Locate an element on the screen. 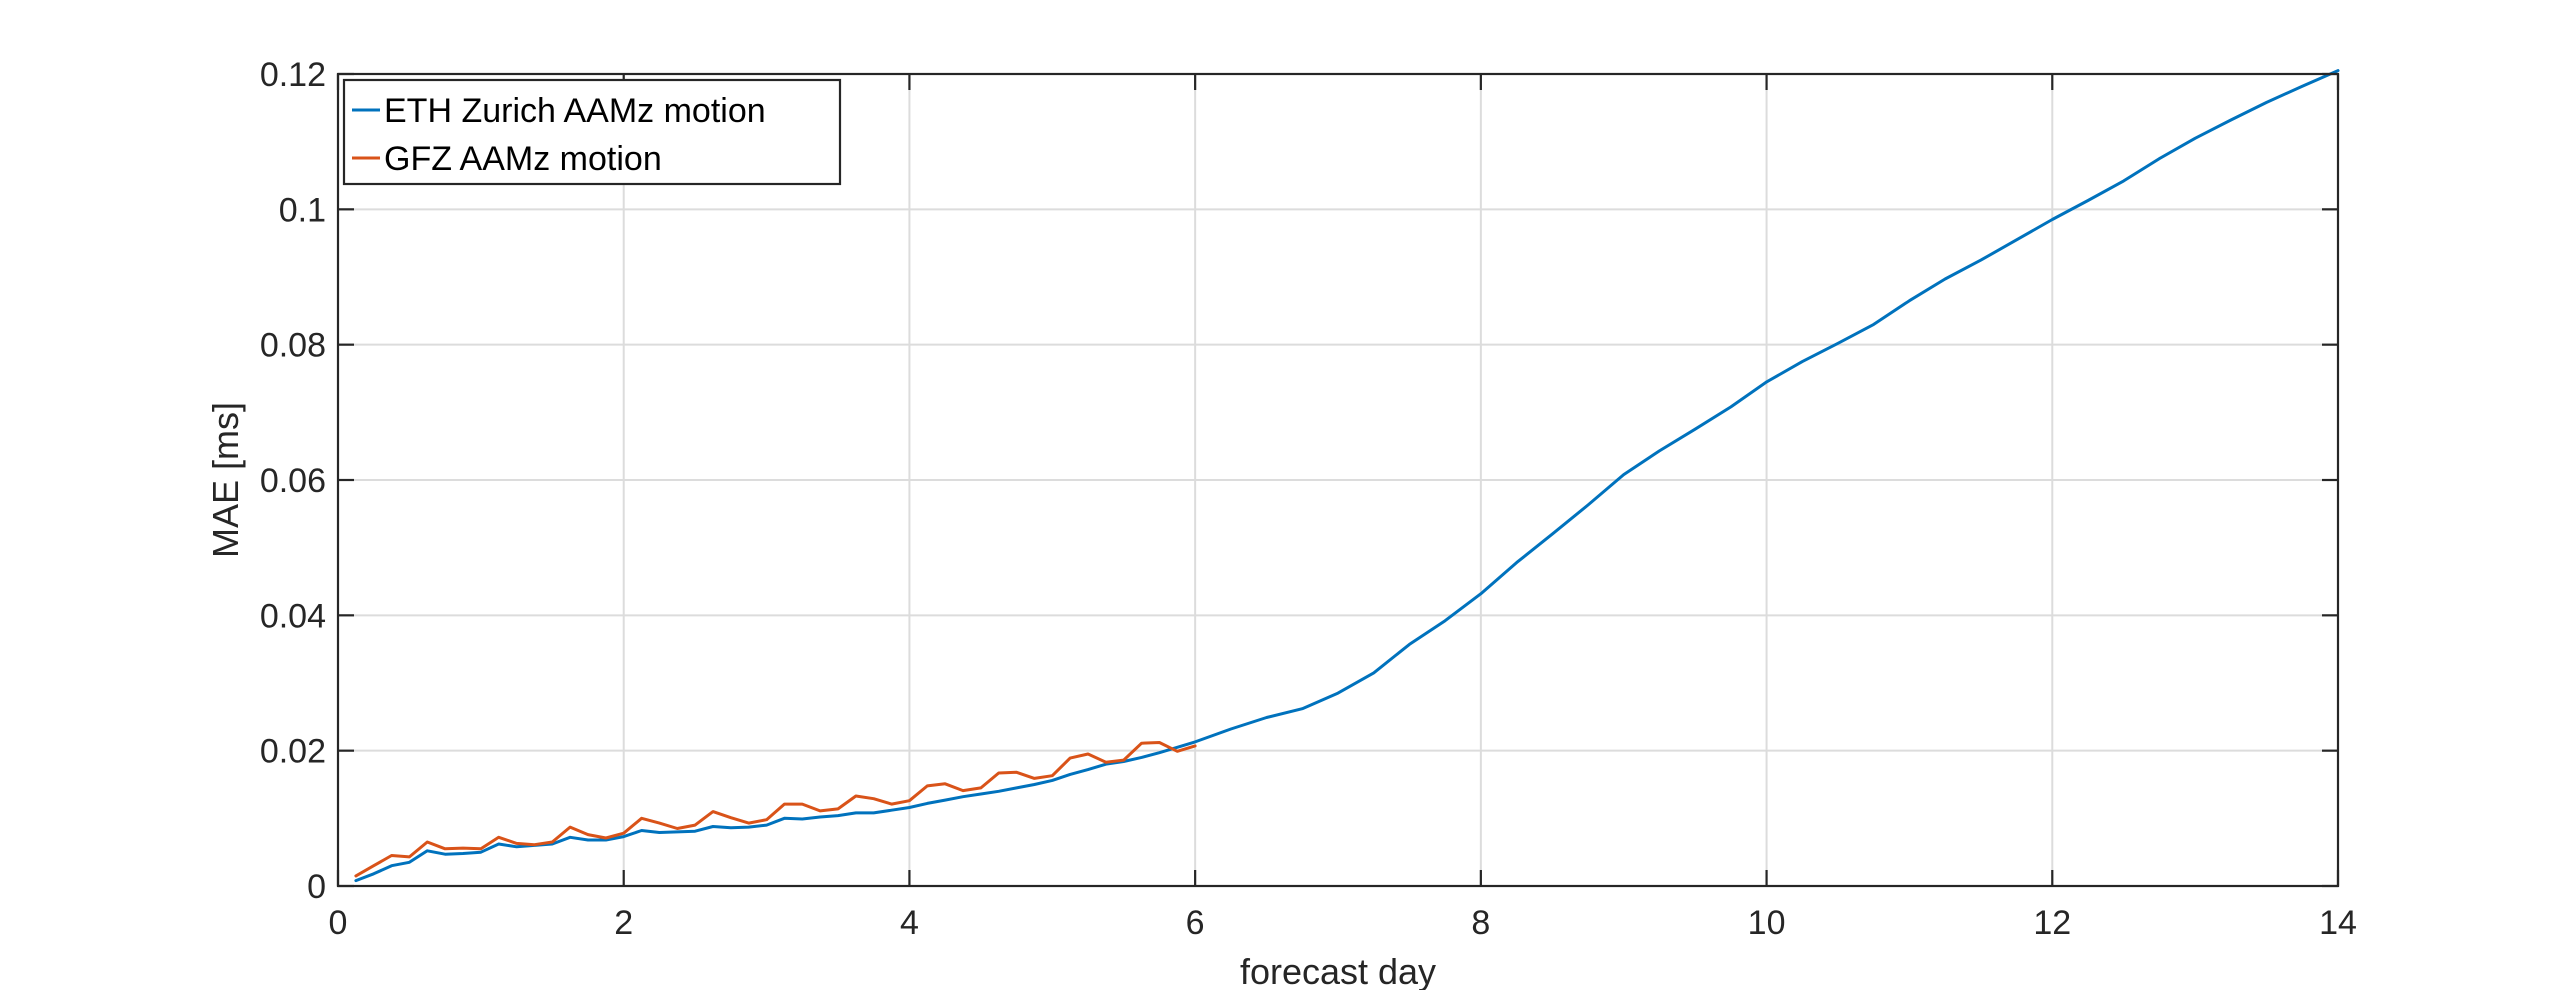 This screenshot has height=990, width=2572. x-tick-label: 0 is located at coordinates (338, 923).